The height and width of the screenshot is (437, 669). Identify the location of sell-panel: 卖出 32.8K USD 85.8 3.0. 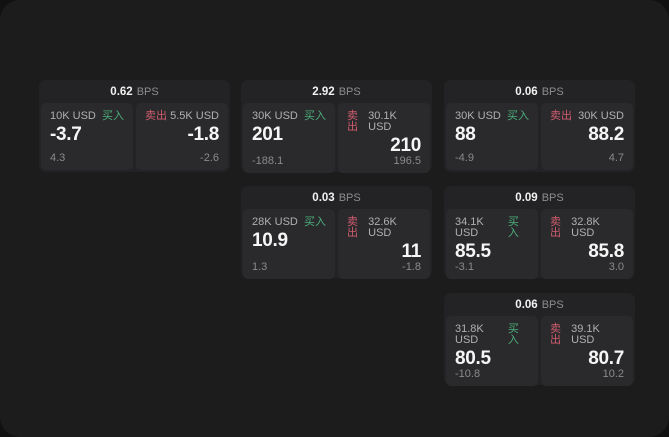
(587, 244).